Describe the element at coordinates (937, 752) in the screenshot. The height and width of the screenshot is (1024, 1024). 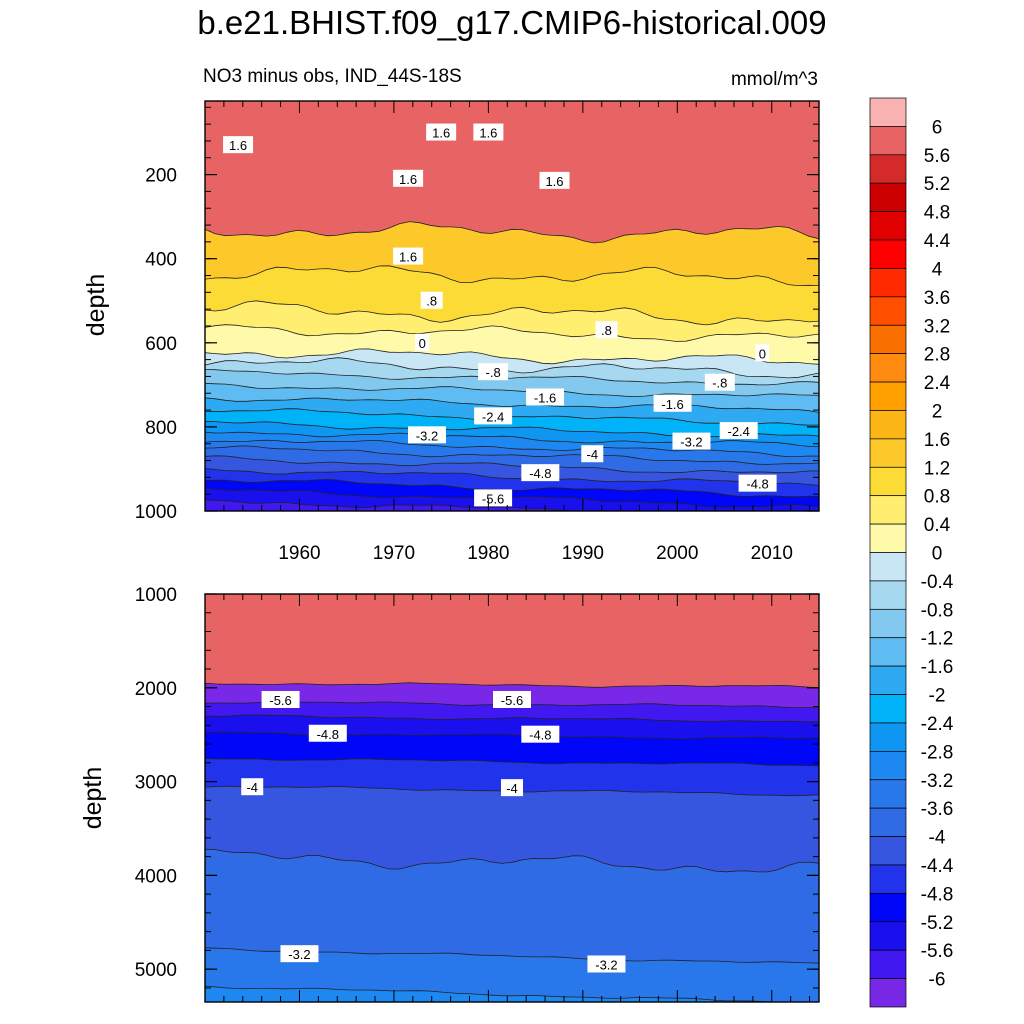
I see `colorbar-label: -2.8` at that location.